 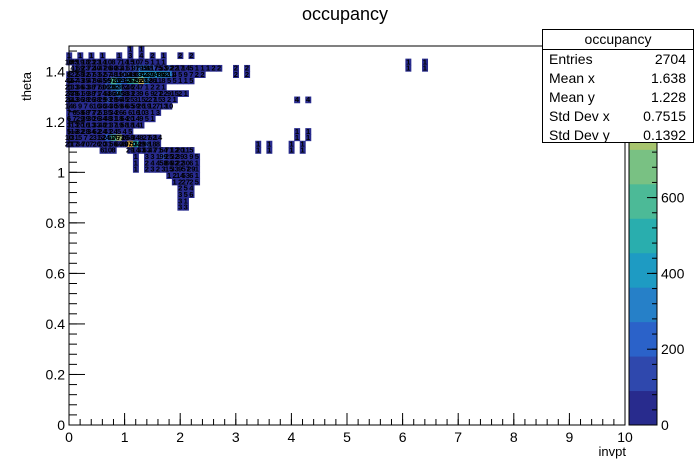 I want to click on cell-count-label: 18, so click(x=152, y=143).